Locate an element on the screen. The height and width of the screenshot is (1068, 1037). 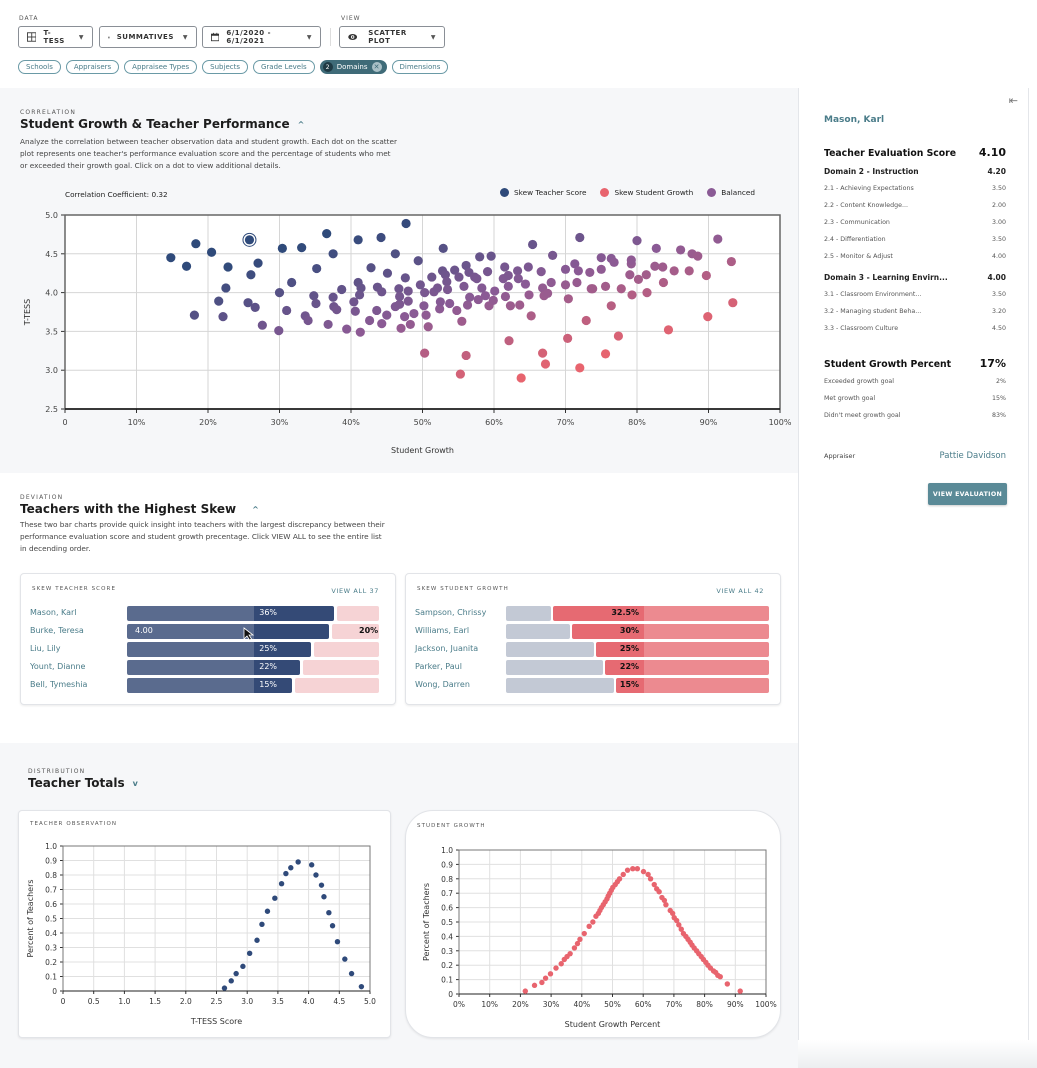
legend-swatch is located at coordinates (504, 192).